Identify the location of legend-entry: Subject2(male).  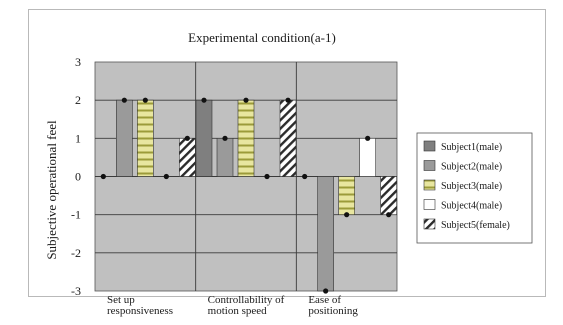
(471, 167).